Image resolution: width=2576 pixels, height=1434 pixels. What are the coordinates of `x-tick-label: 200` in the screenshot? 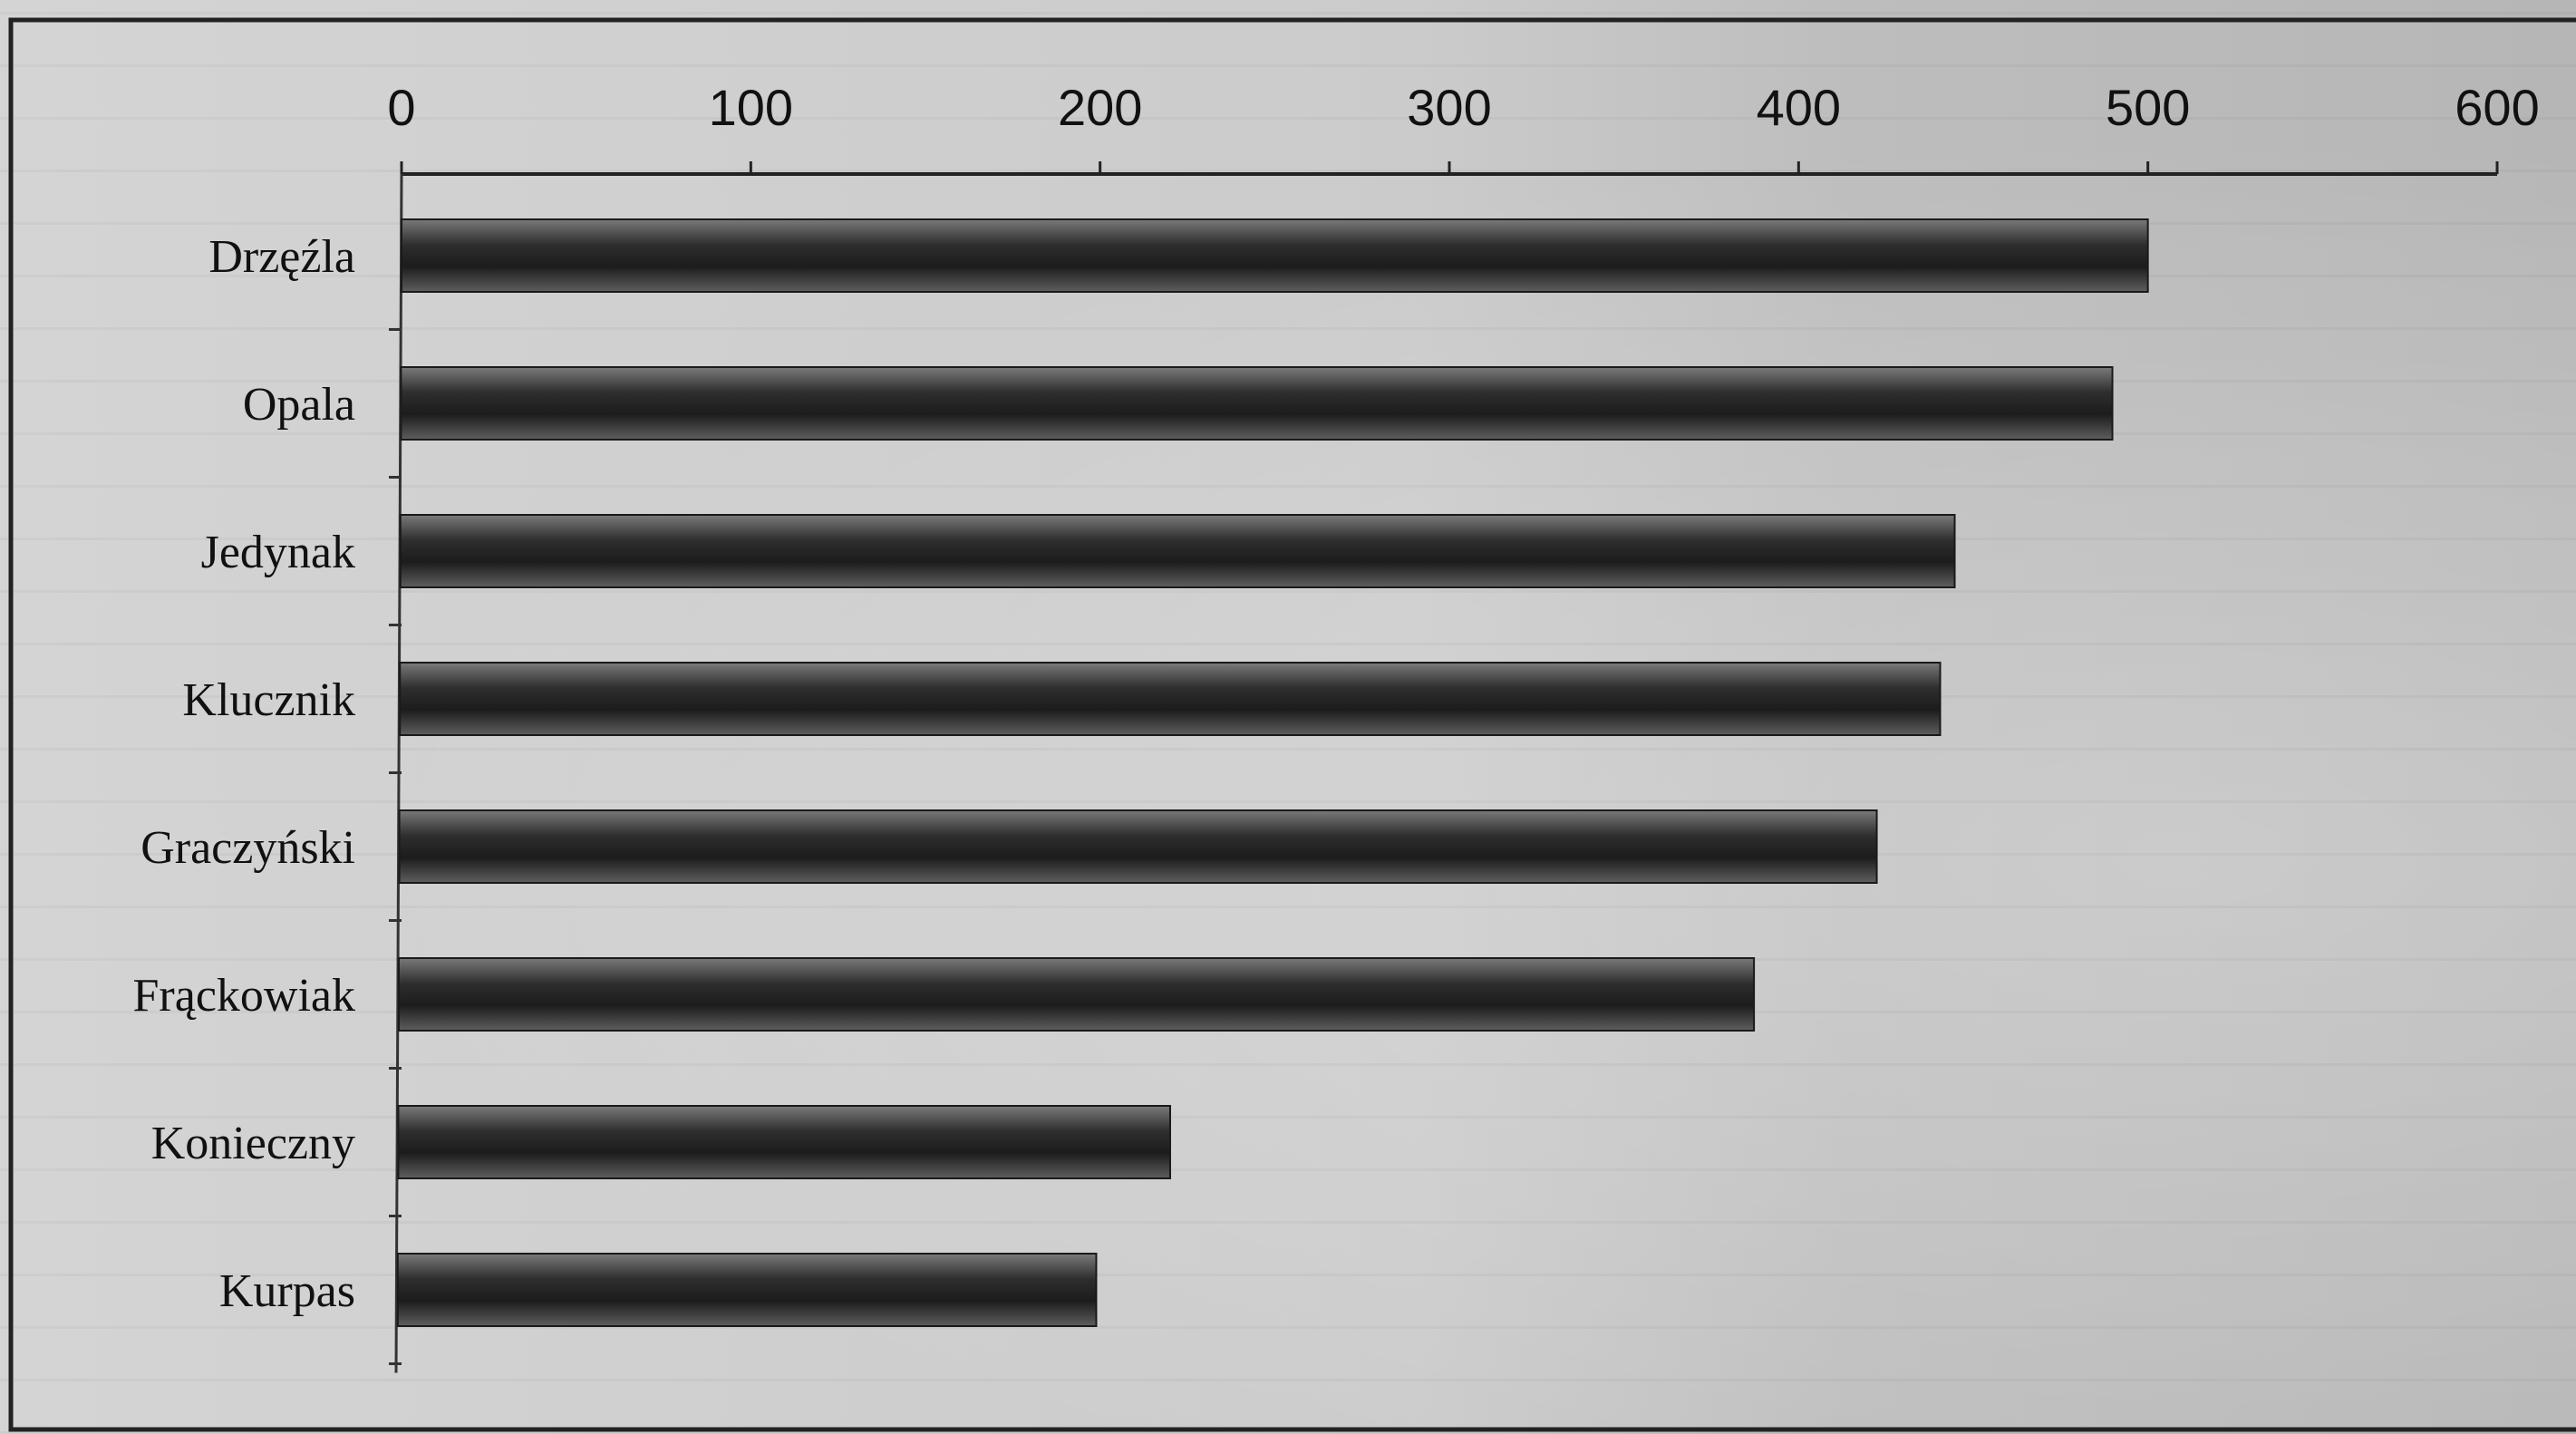 It's located at (1100, 107).